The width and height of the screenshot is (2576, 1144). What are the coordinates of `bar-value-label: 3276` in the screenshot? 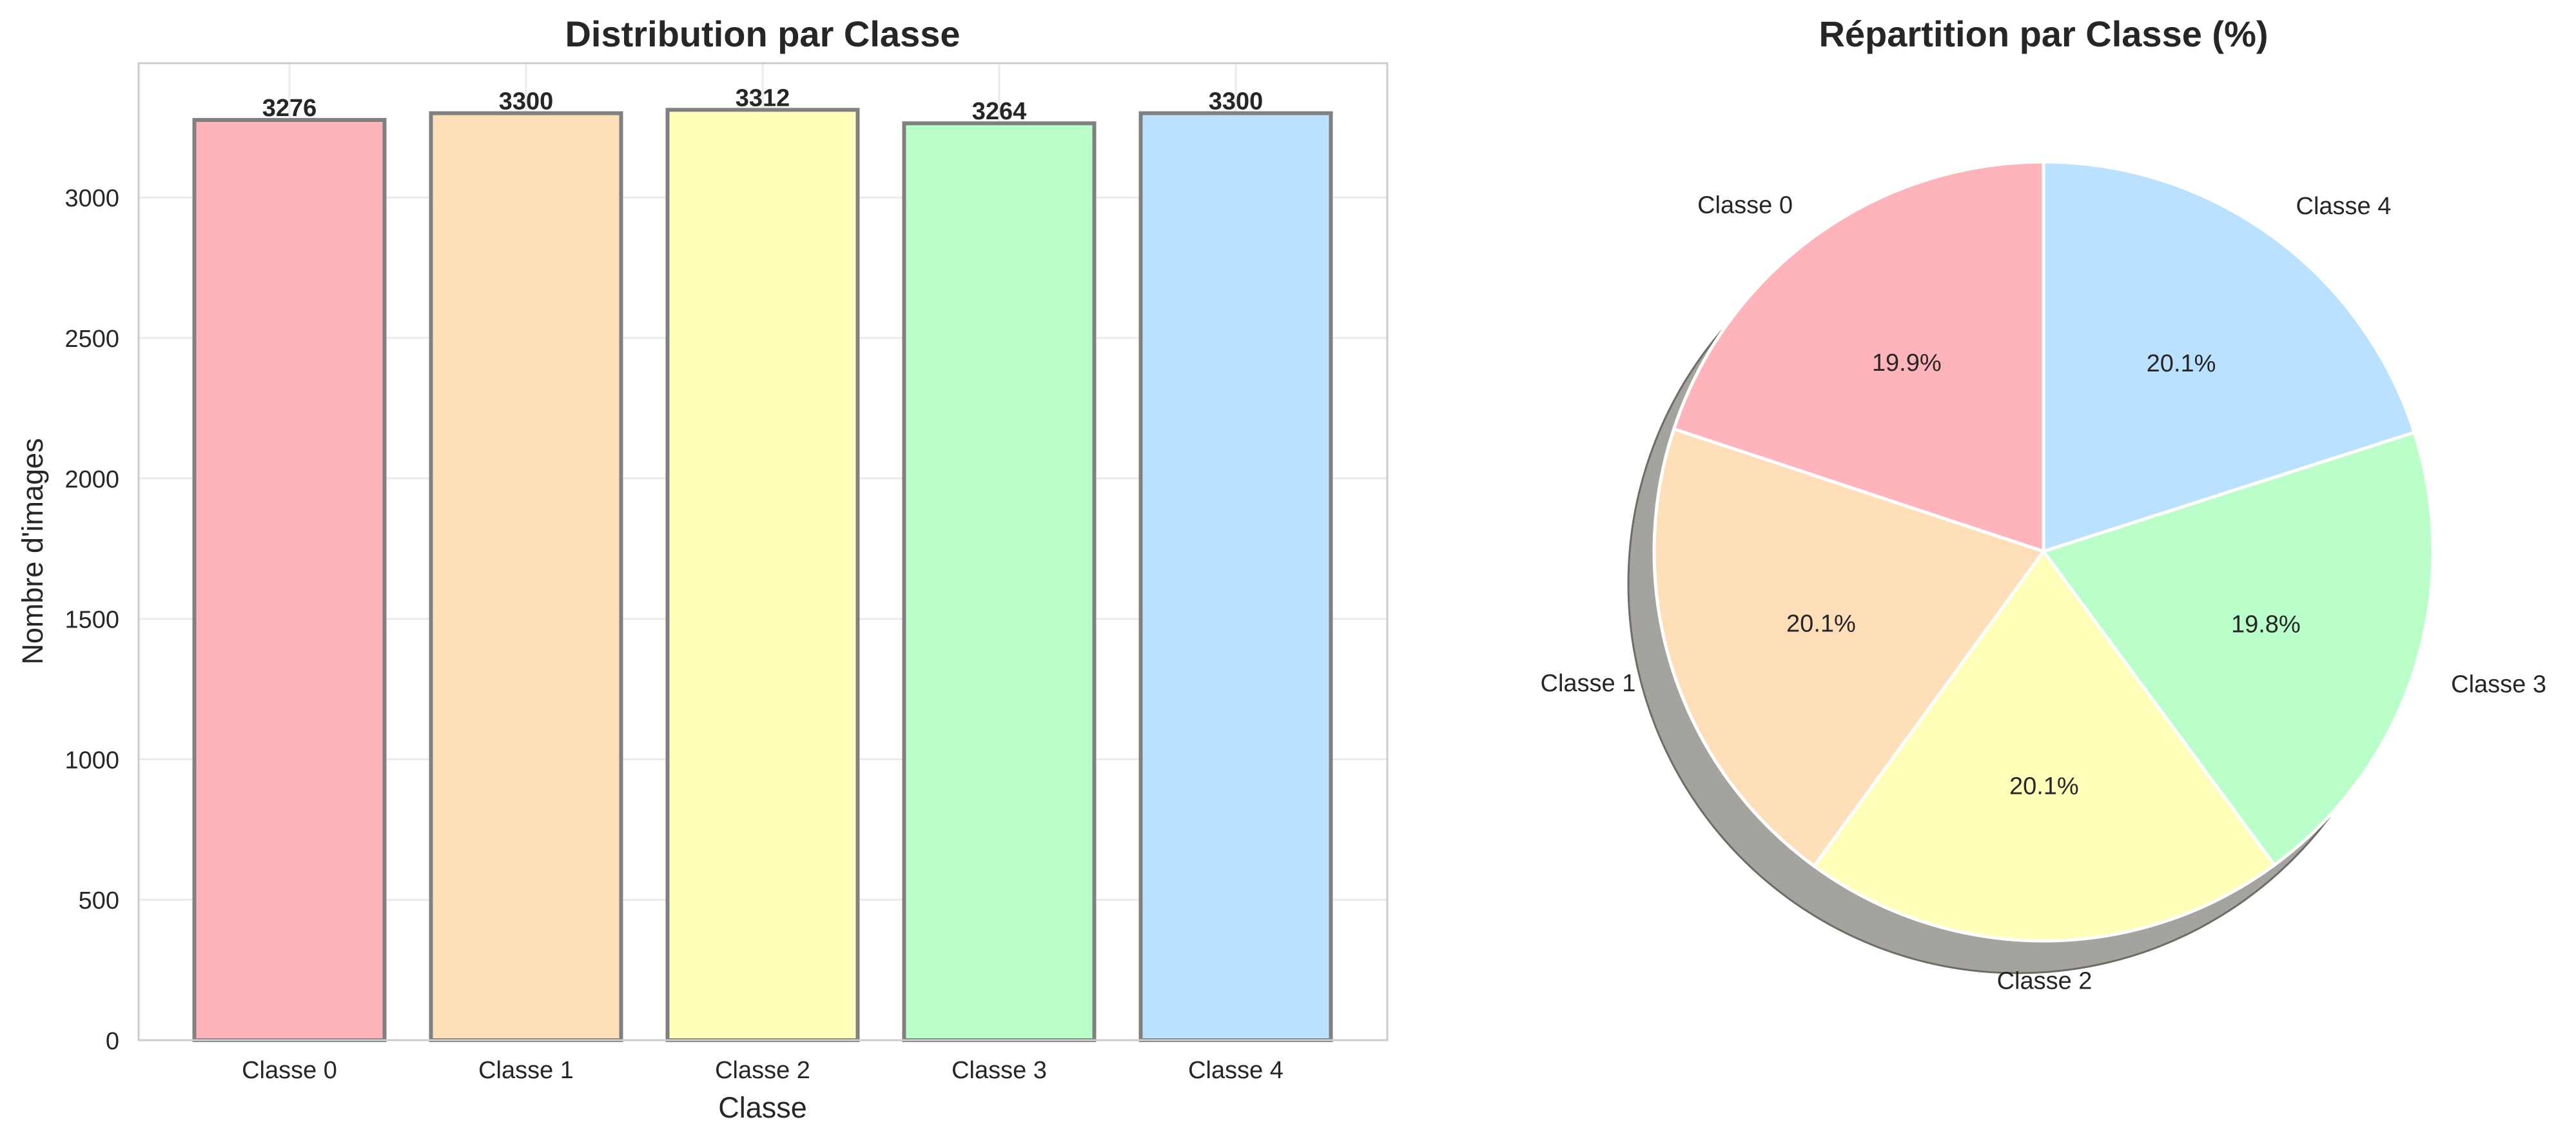 It's located at (290, 108).